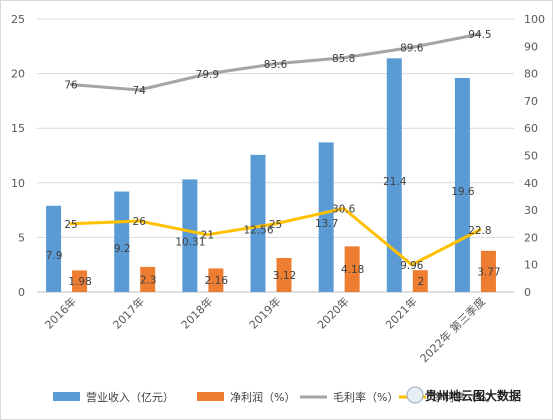 The height and width of the screenshot is (420, 553). Describe the element at coordinates (18, 183) in the screenshot. I see `left-axis-tick-label: 10` at that location.